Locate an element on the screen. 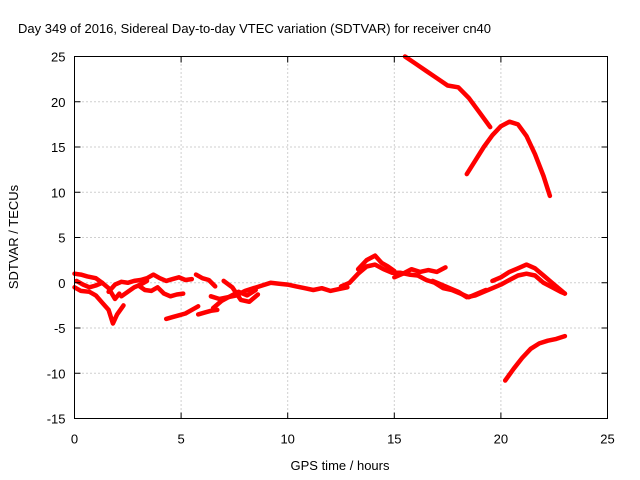  x-tick-label: 25 is located at coordinates (607, 439).